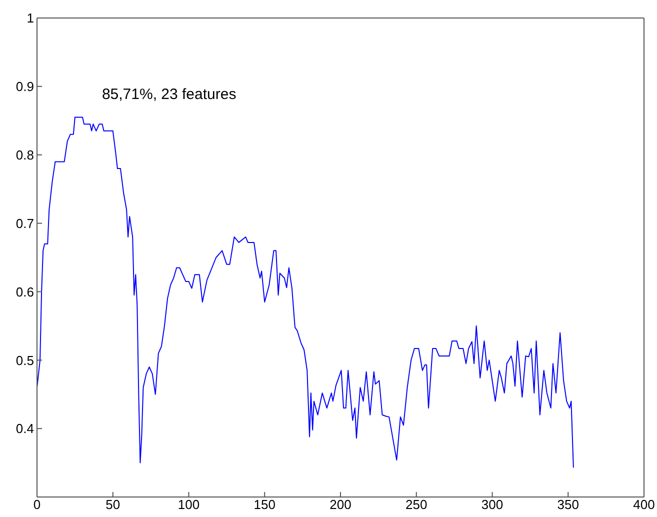 The image size is (657, 517). Describe the element at coordinates (37, 504) in the screenshot. I see `x-tick-label: 0` at that location.